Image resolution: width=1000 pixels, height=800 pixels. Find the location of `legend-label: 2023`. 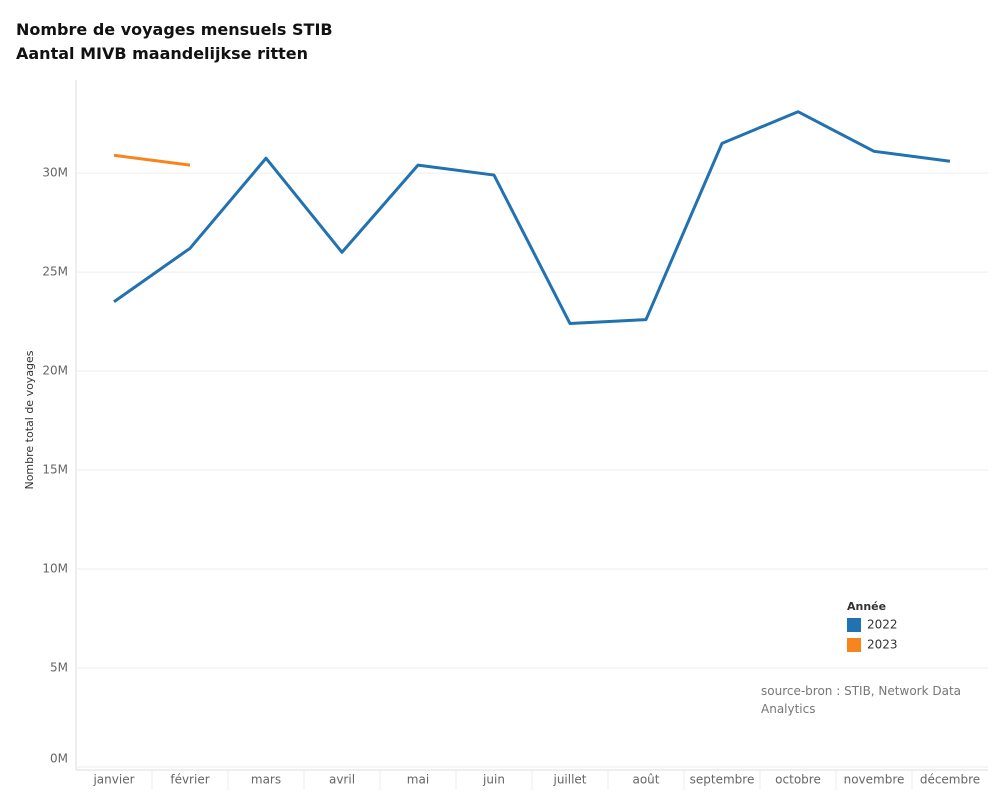

legend-label: 2023 is located at coordinates (882, 645).